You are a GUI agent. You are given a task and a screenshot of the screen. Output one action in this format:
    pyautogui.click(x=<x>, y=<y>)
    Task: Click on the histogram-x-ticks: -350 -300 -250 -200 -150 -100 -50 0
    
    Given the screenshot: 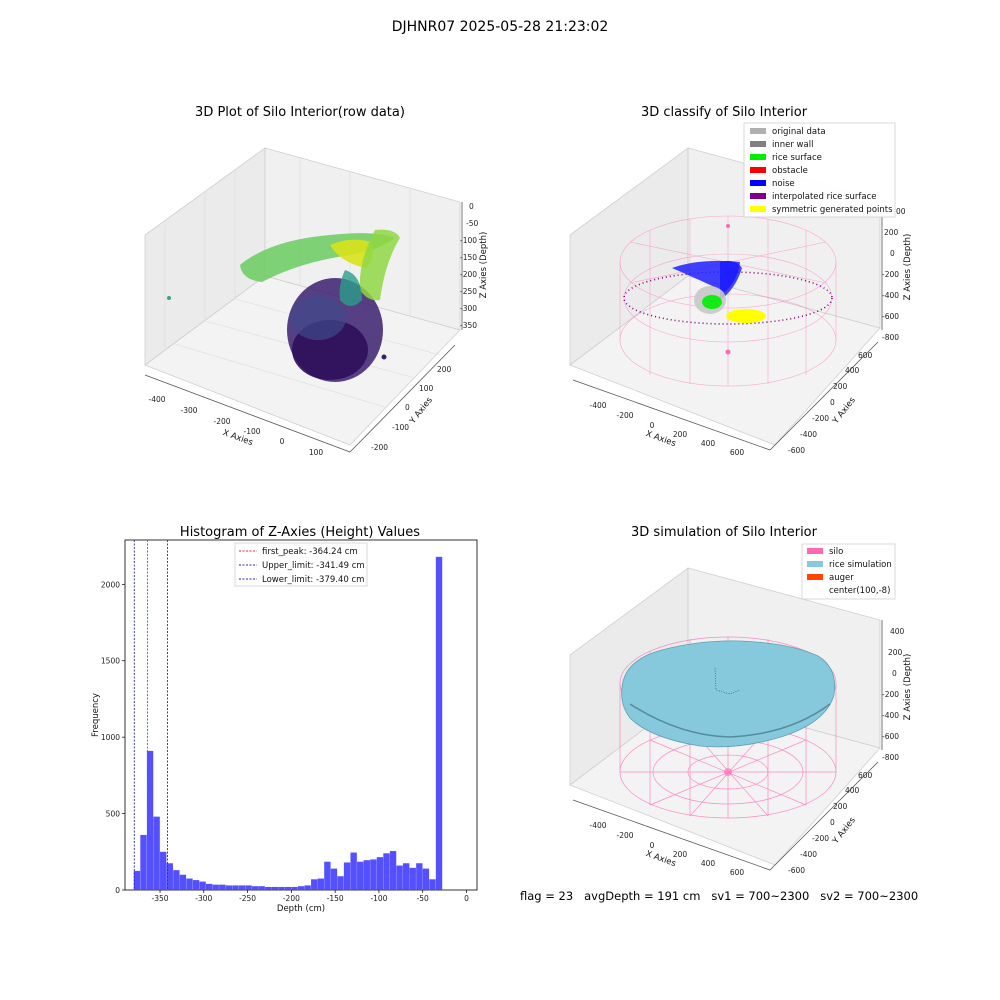 What is the action you would take?
    pyautogui.click(x=310, y=896)
    